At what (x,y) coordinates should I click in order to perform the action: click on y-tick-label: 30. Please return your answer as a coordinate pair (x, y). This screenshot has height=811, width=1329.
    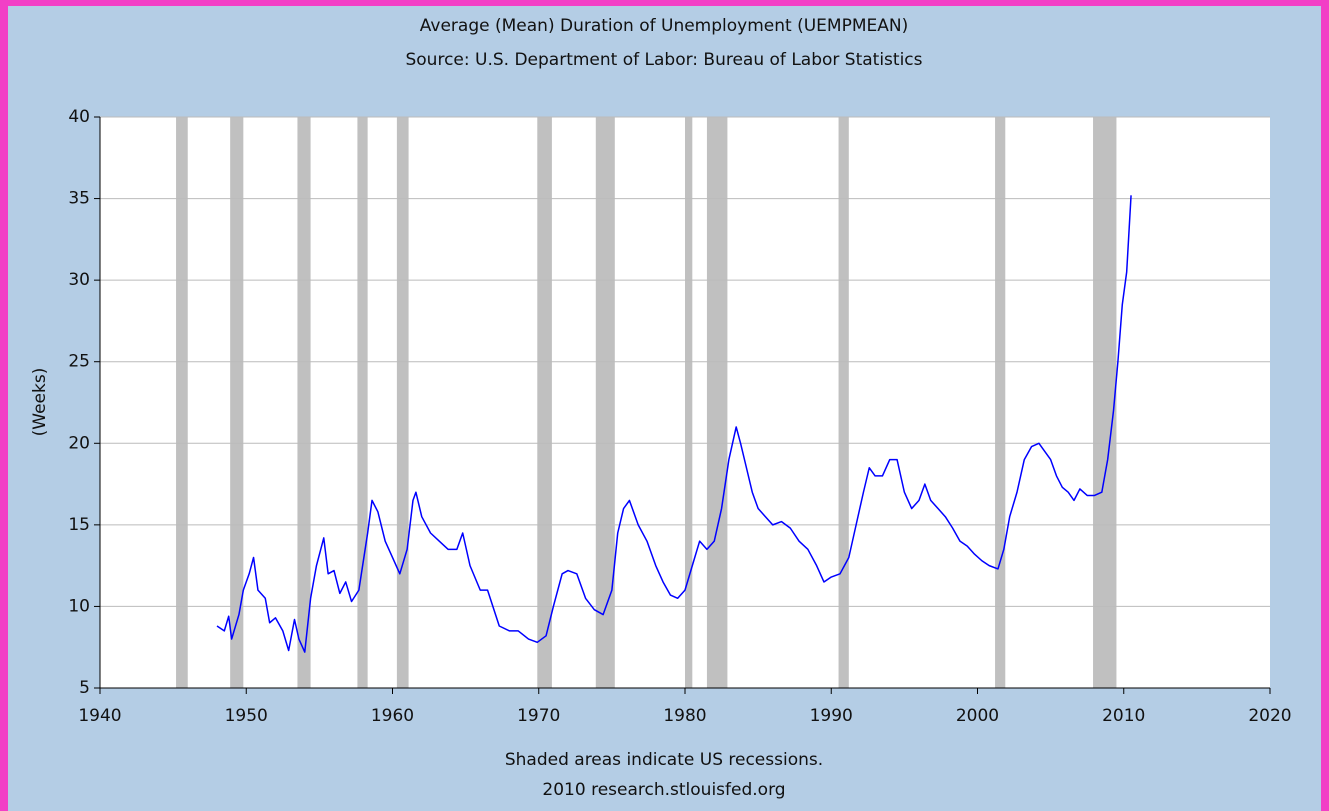
    Looking at the image, I should click on (79, 280).